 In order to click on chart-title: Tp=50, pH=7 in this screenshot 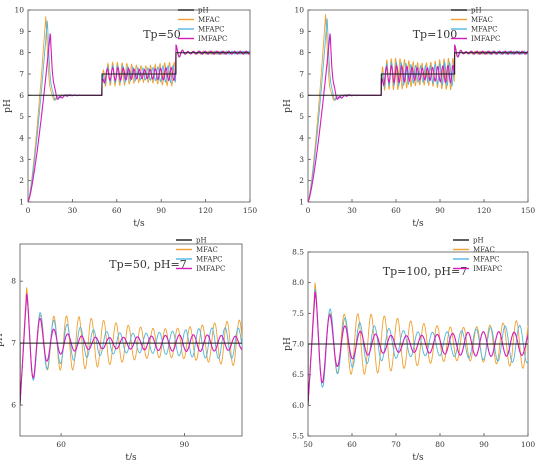, I will do `click(147, 264)`.